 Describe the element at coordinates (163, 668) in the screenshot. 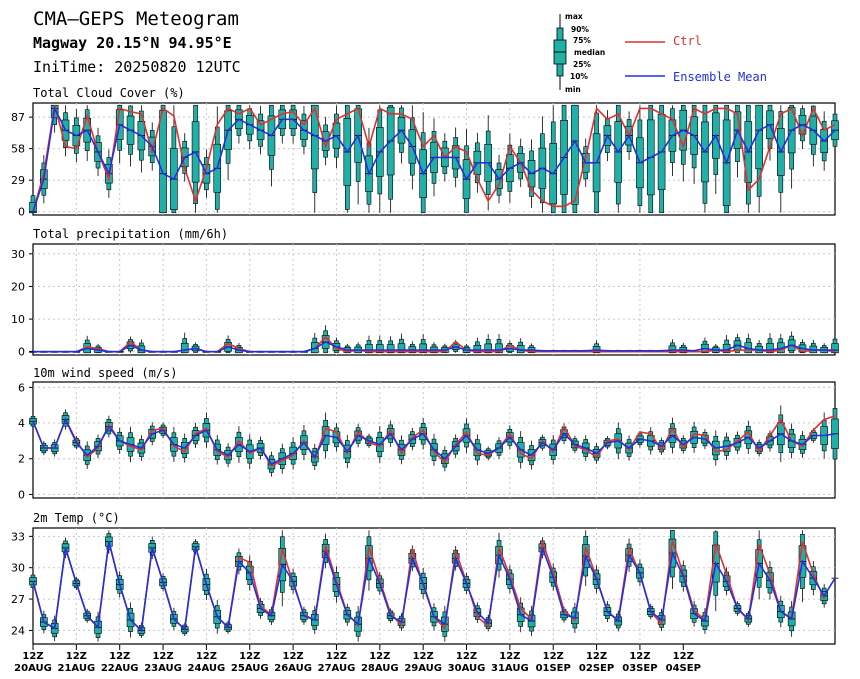

I see `x-tick-date-label: 23AUG` at that location.